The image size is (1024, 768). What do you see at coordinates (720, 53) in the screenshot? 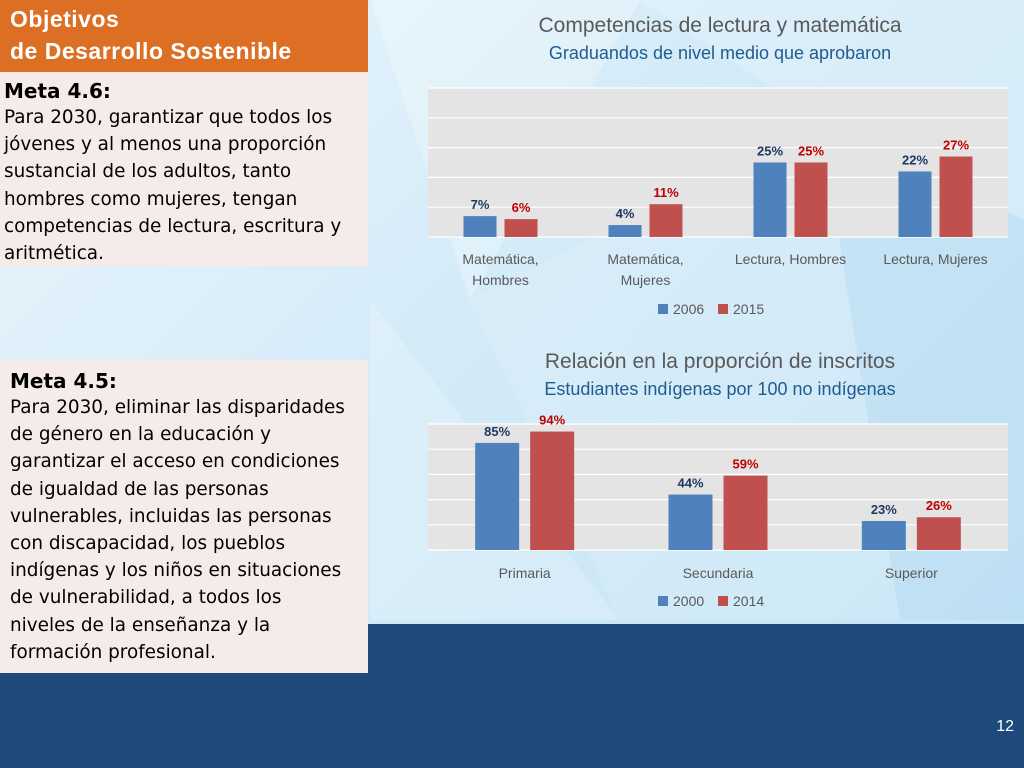
I see `chart1-subtitle: Graduandos de nivel medio que aprobaron` at bounding box center [720, 53].